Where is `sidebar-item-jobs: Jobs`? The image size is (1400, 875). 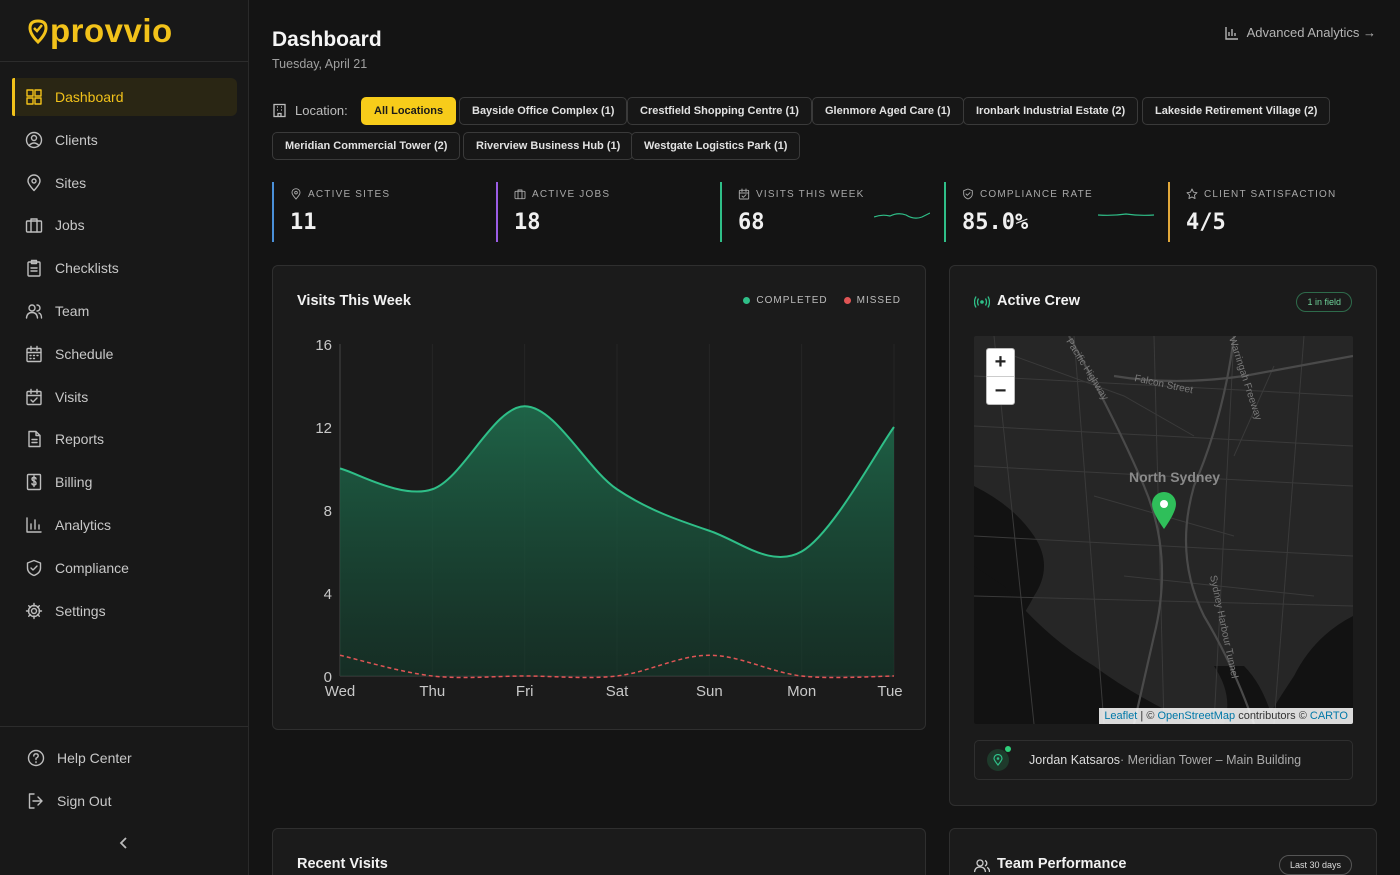
sidebar-item-jobs: Jobs is located at coordinates (124, 225).